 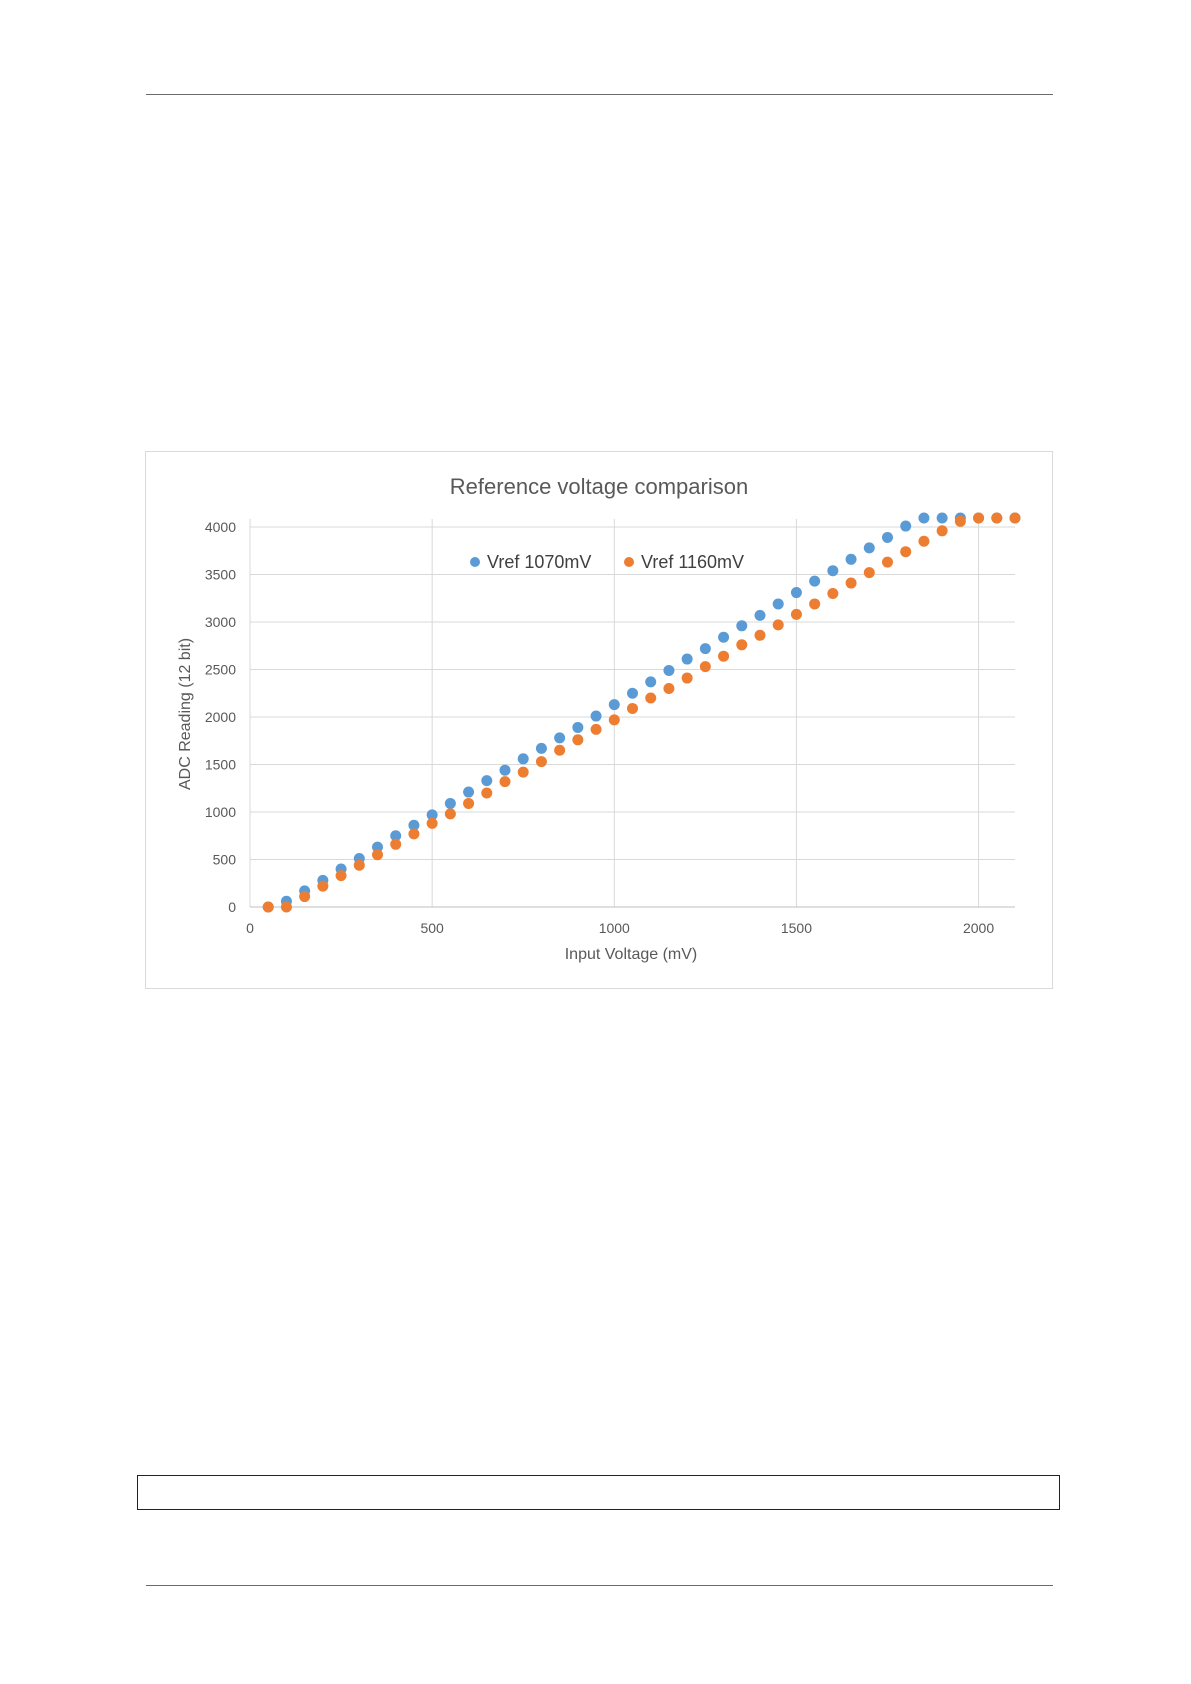 I want to click on y-tick-label: 3000, so click(x=220, y=622).